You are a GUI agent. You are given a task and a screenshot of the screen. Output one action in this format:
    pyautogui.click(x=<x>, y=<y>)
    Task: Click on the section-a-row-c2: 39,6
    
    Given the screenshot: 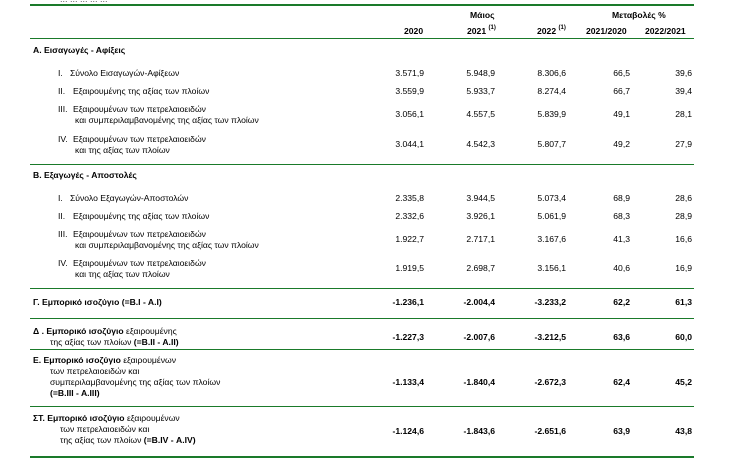 What is the action you would take?
    pyautogui.click(x=683, y=73)
    